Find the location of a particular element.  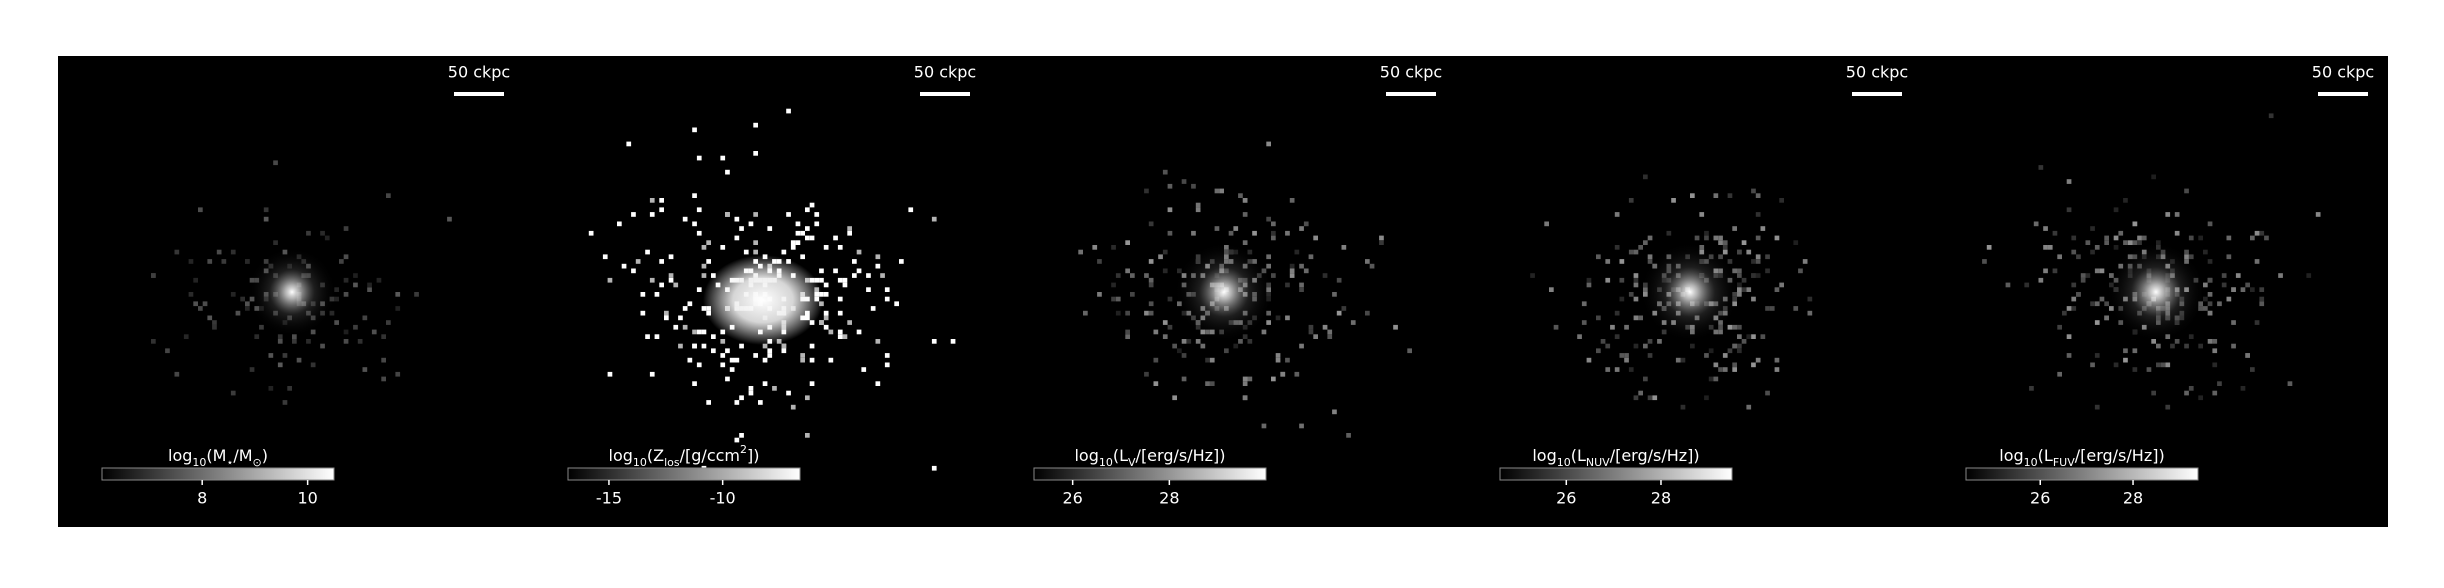

scalebar-label: 50 ckpc is located at coordinates (479, 72).